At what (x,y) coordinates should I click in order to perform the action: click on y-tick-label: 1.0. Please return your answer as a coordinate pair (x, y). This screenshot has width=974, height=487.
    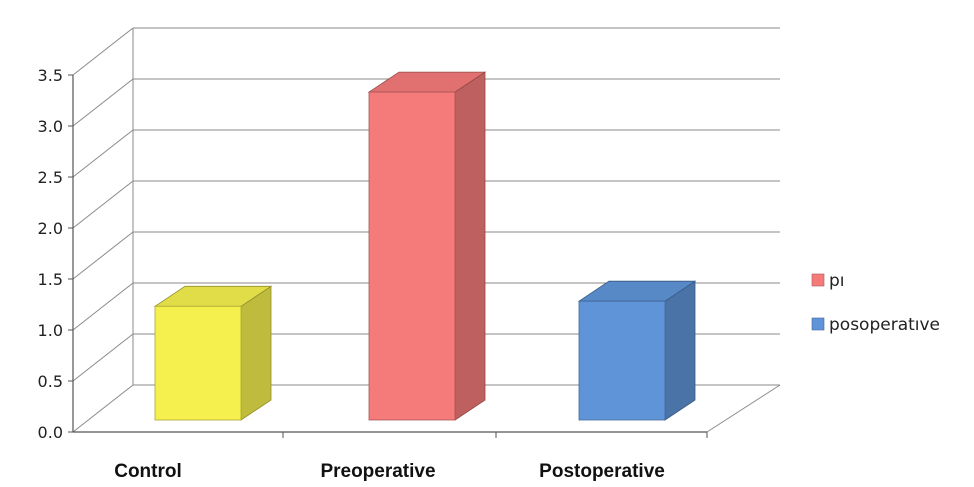
    Looking at the image, I should click on (50, 330).